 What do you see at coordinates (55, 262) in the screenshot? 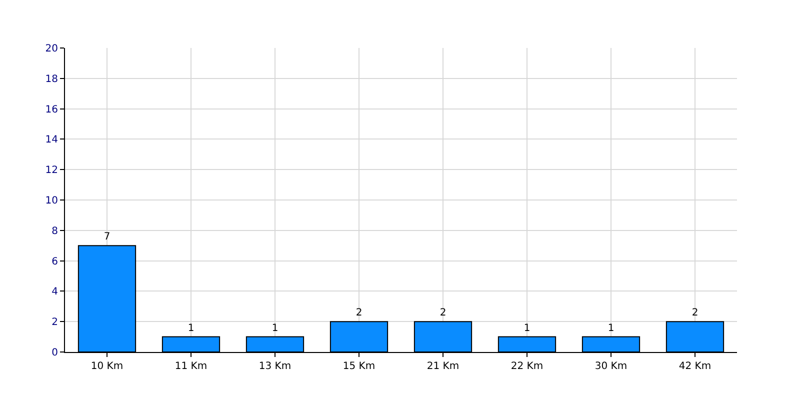
I see `y-tick-label: 6` at bounding box center [55, 262].